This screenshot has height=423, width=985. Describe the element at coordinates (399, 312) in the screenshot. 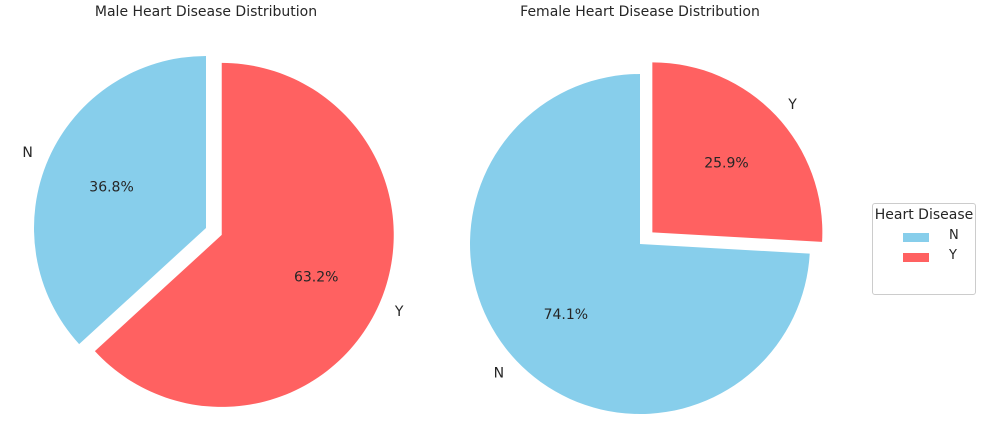

I see `male-category-label-y: Y` at that location.